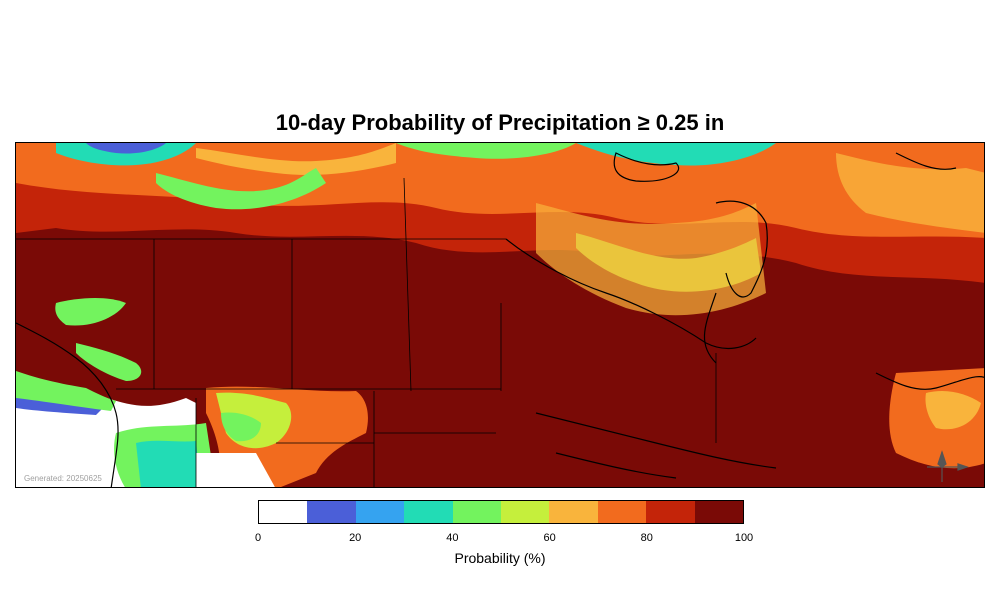  Describe the element at coordinates (676, 154) in the screenshot. I see `region-cyan-top` at that location.